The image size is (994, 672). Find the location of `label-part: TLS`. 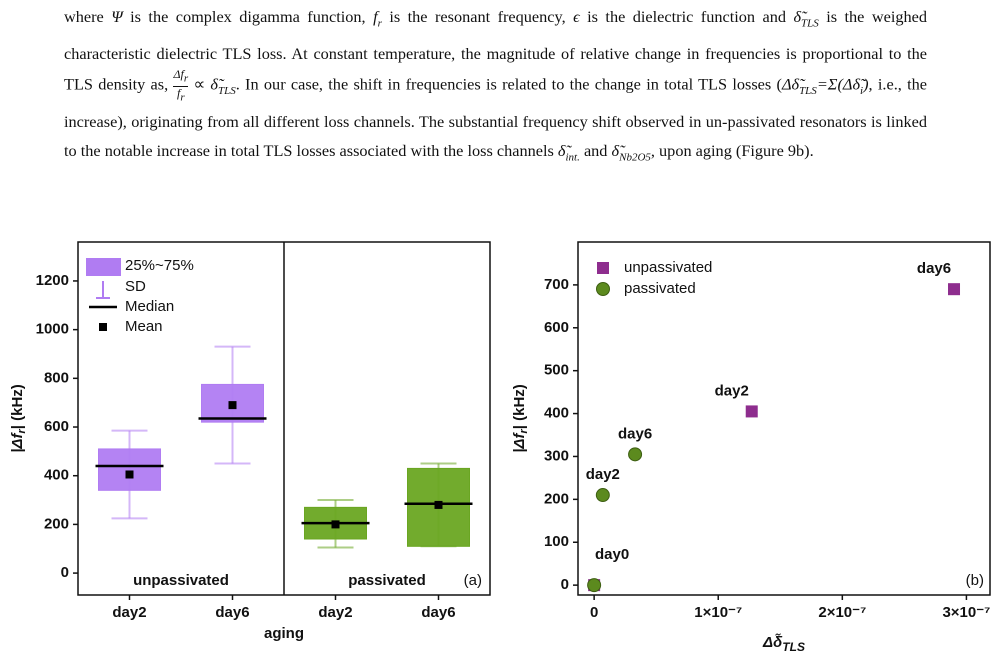

label-part: TLS is located at coordinates (793, 647).